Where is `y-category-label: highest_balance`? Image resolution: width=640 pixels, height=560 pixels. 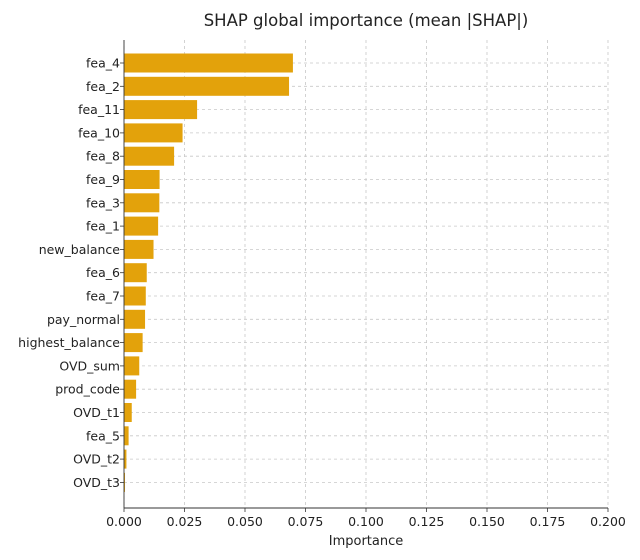
y-category-label: highest_balance is located at coordinates (69, 342).